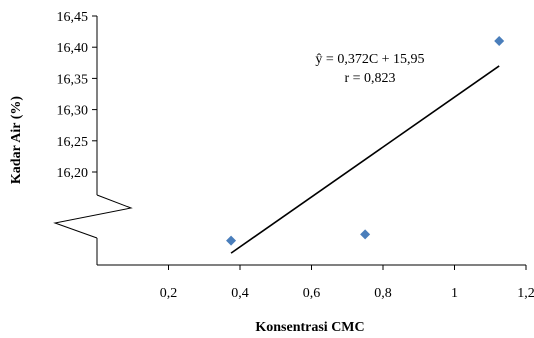 Image resolution: width=534 pixels, height=338 pixels. I want to click on x-tick-label: 0,8, so click(383, 293).